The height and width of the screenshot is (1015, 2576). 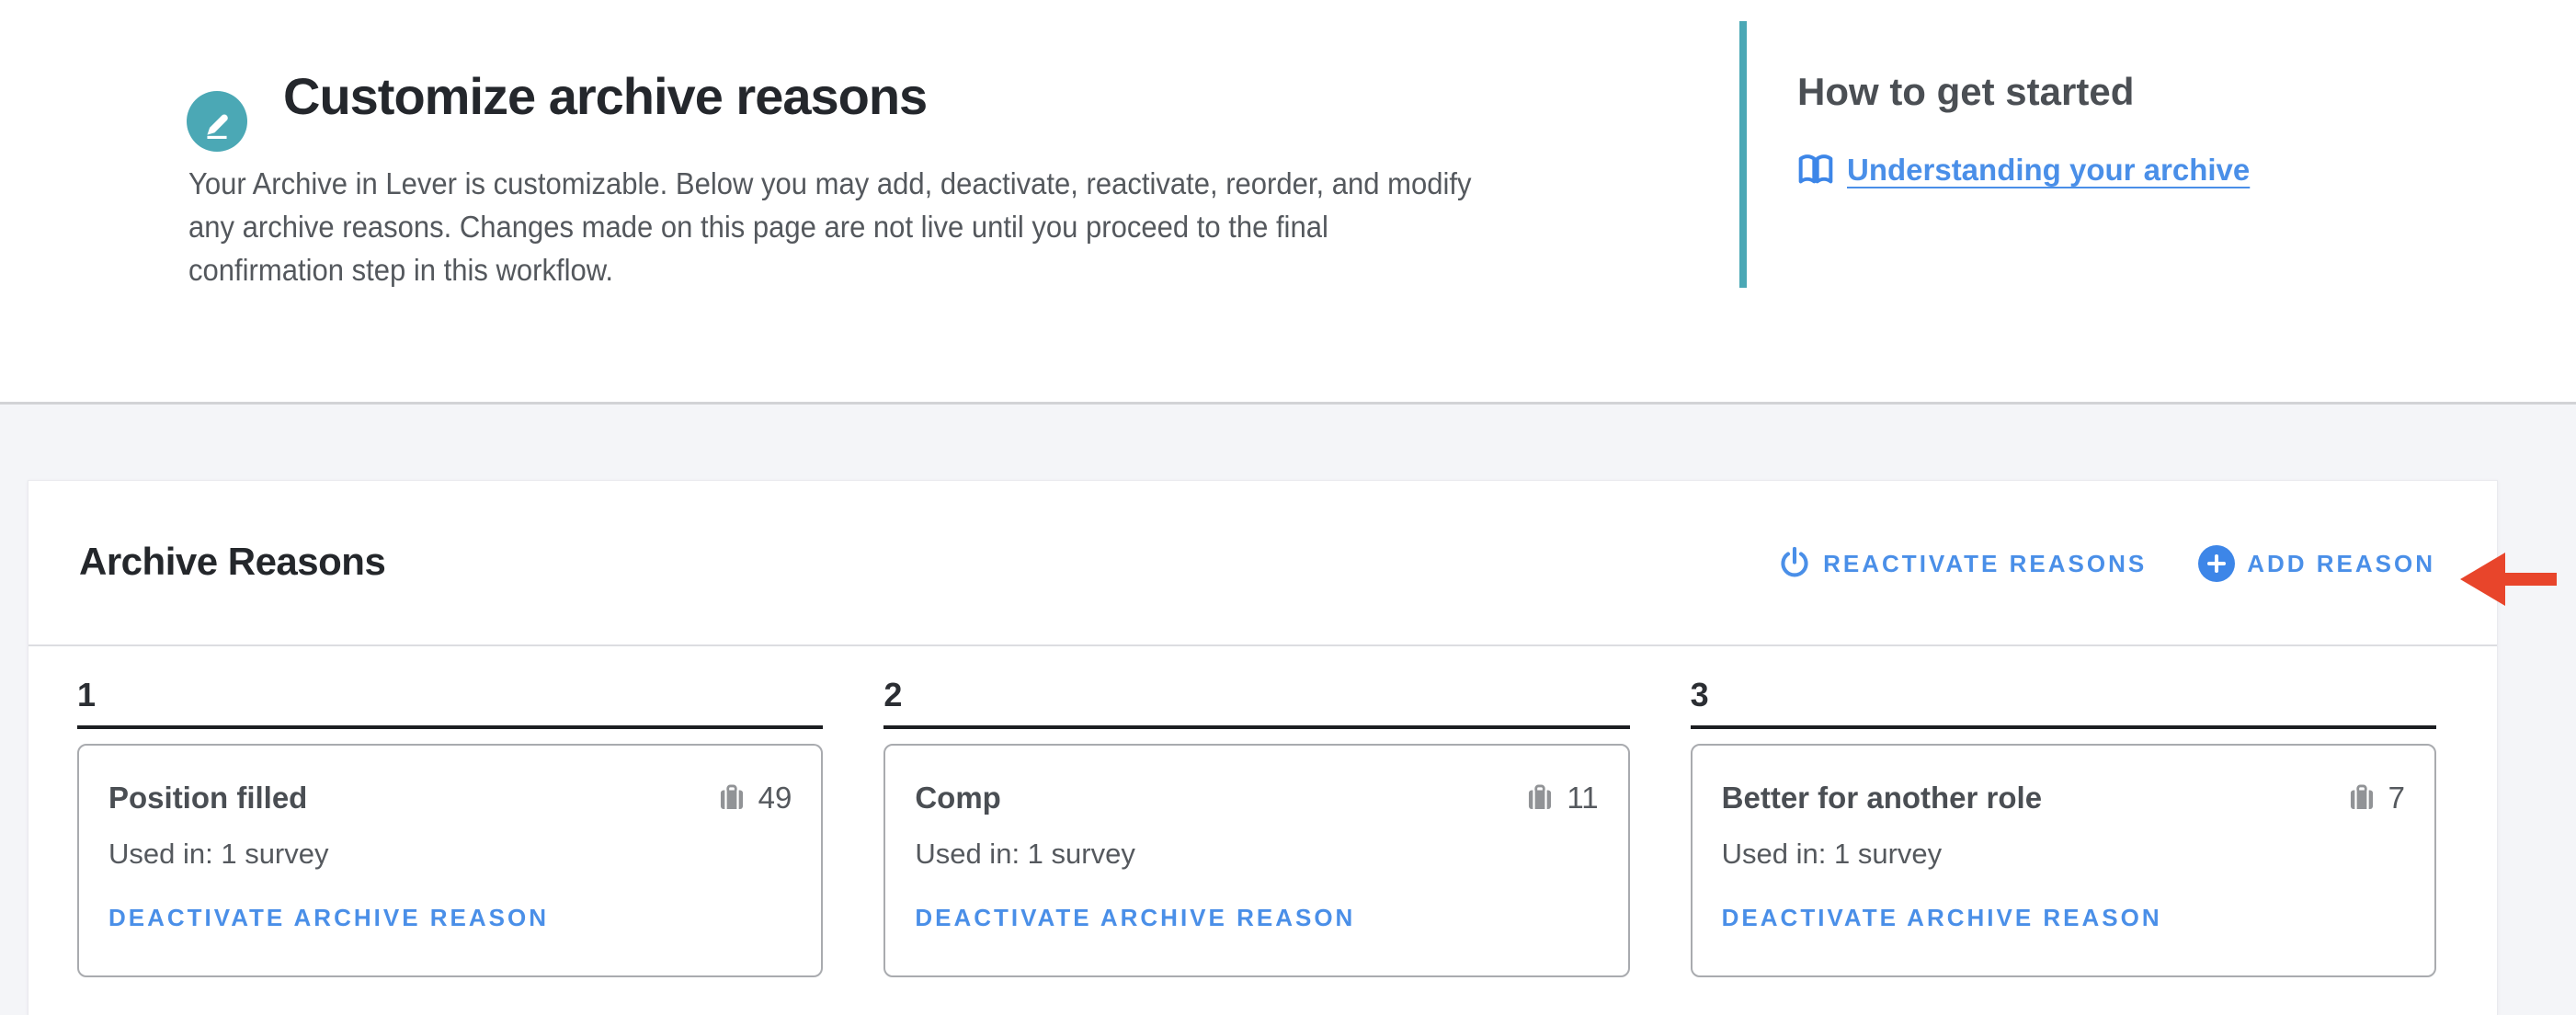 I want to click on red-arrow-shaft, so click(x=2530, y=580).